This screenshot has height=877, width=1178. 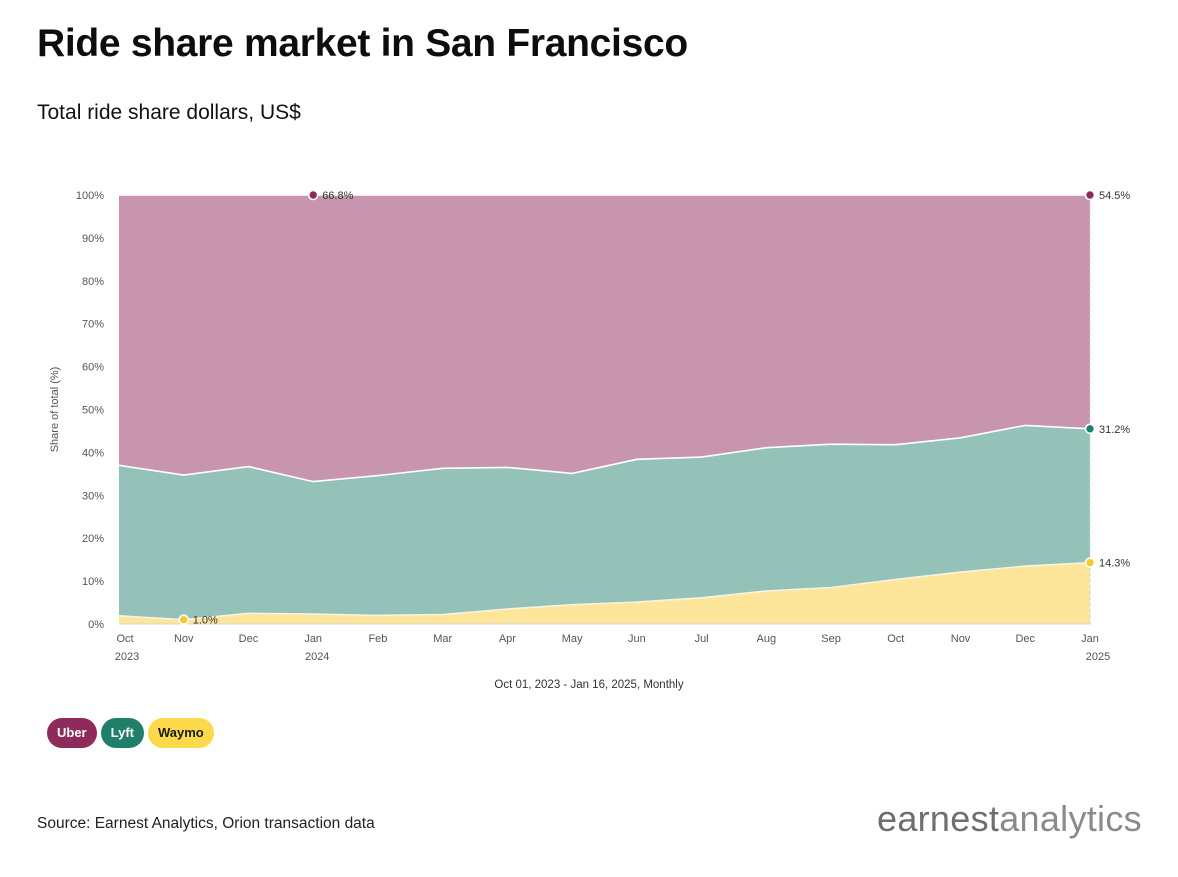 I want to click on data-label-waymo: 14.3%, so click(x=1114, y=564).